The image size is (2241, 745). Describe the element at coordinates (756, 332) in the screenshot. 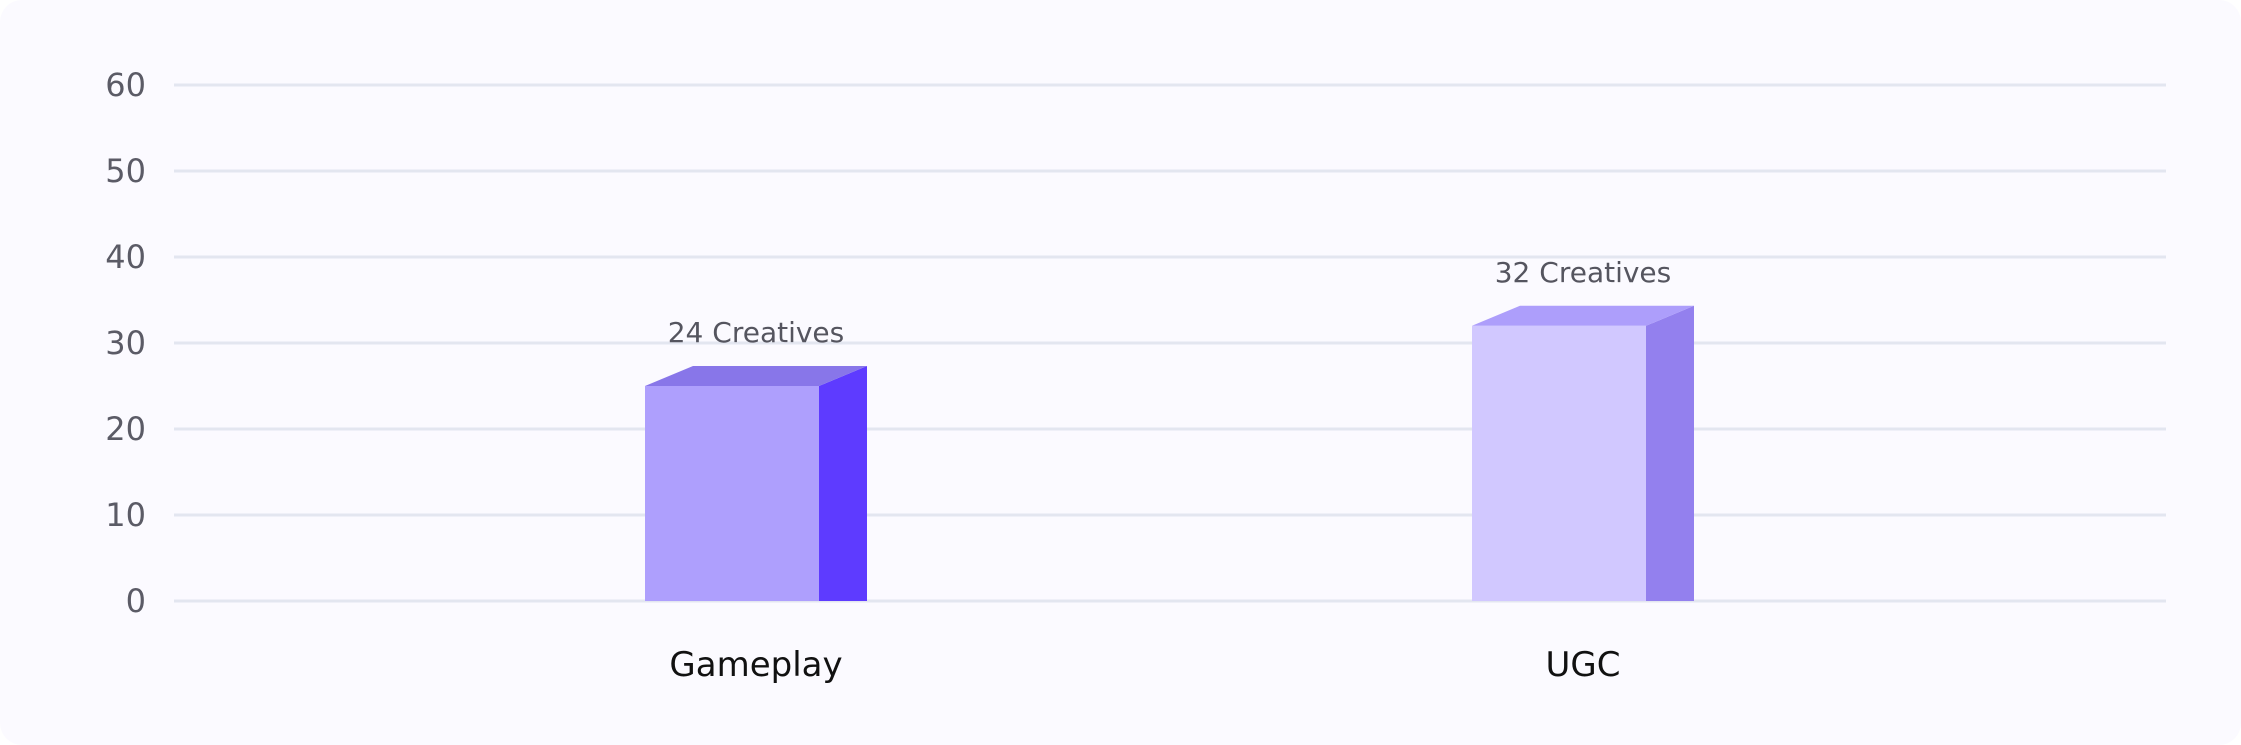

I see `bar-data-label: 24 Creatives` at that location.